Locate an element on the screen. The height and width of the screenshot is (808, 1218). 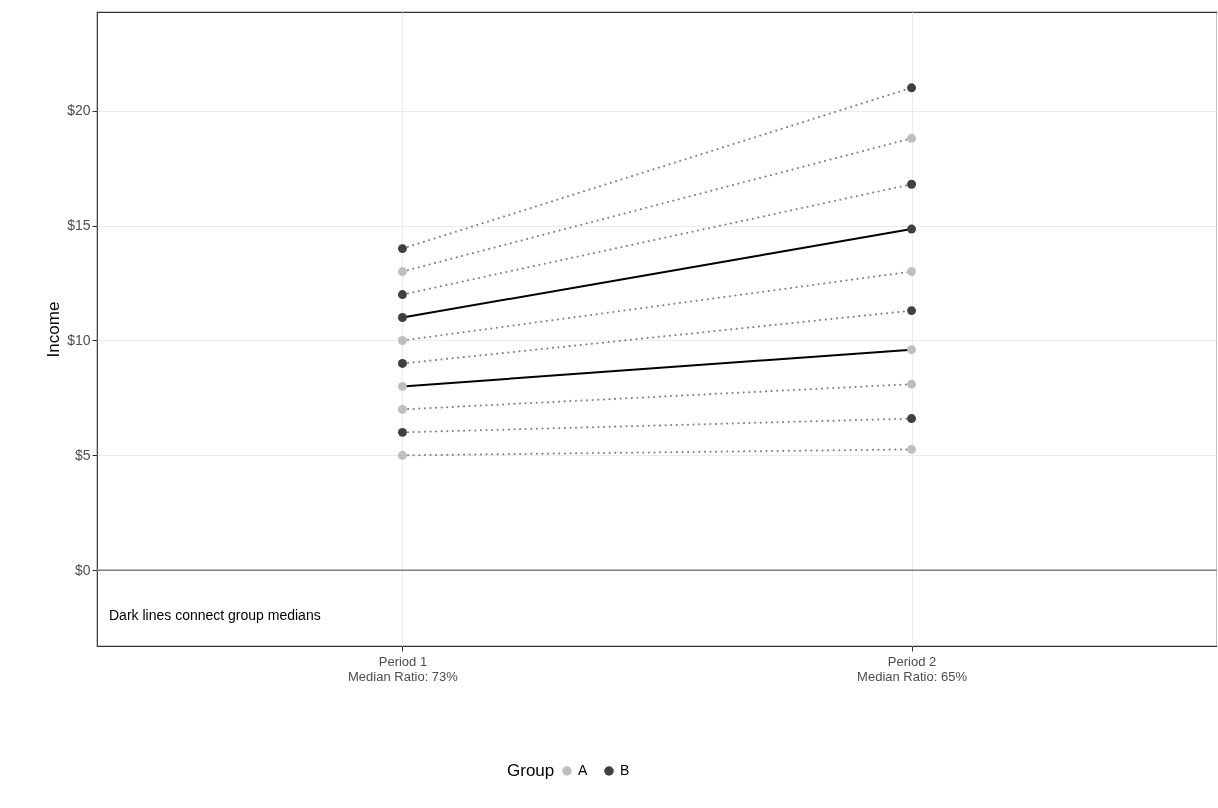
y-tick-label: $15 is located at coordinates (79, 225).